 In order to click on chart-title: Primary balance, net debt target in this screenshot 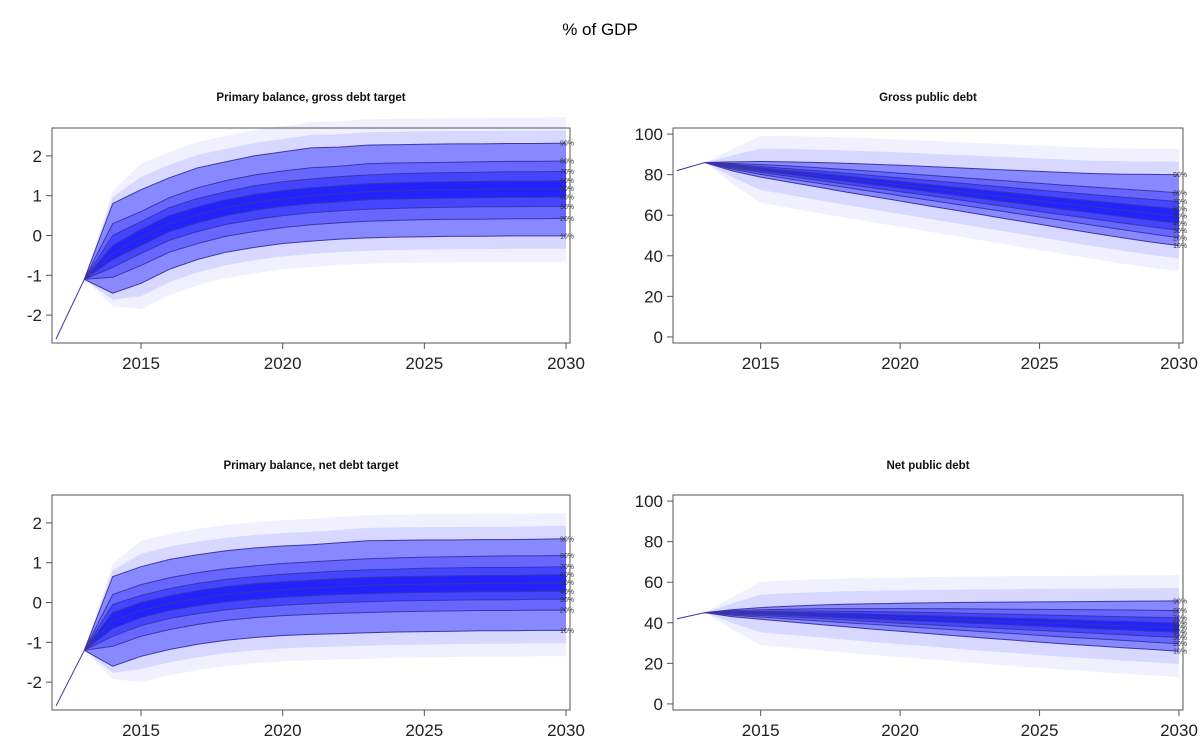, I will do `click(310, 466)`.